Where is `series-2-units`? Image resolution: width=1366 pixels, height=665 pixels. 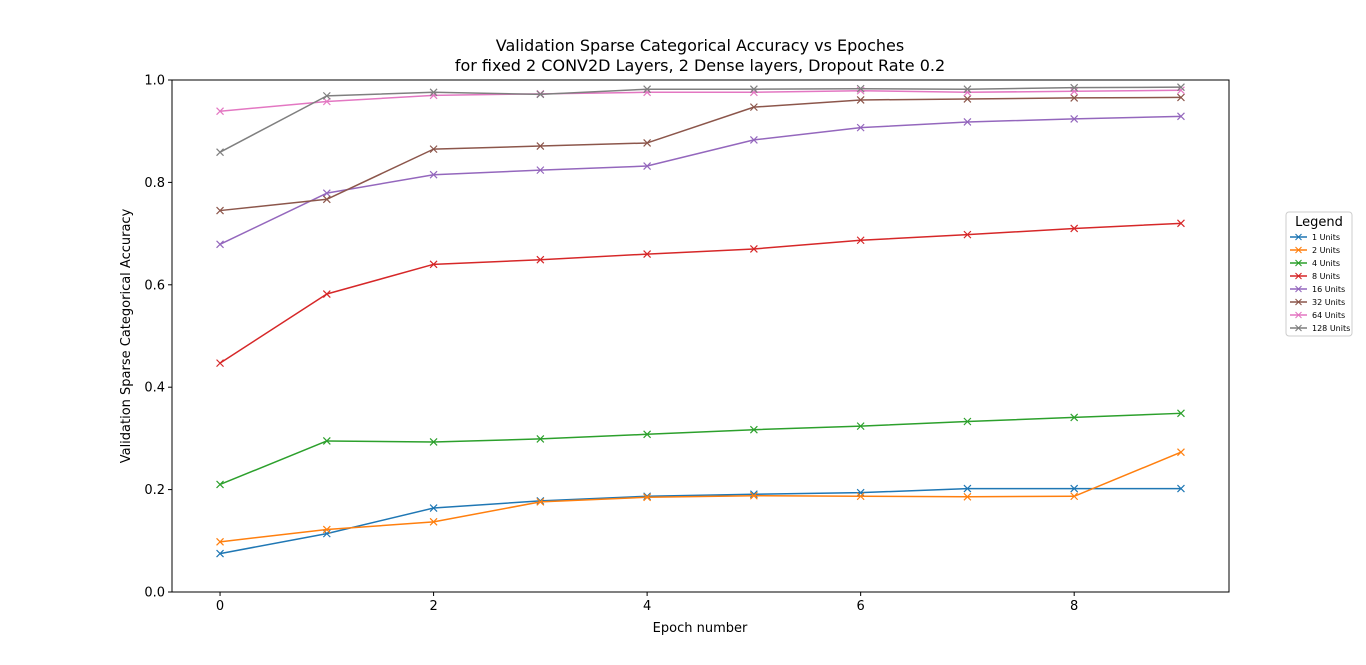
series-2-units is located at coordinates (700, 497).